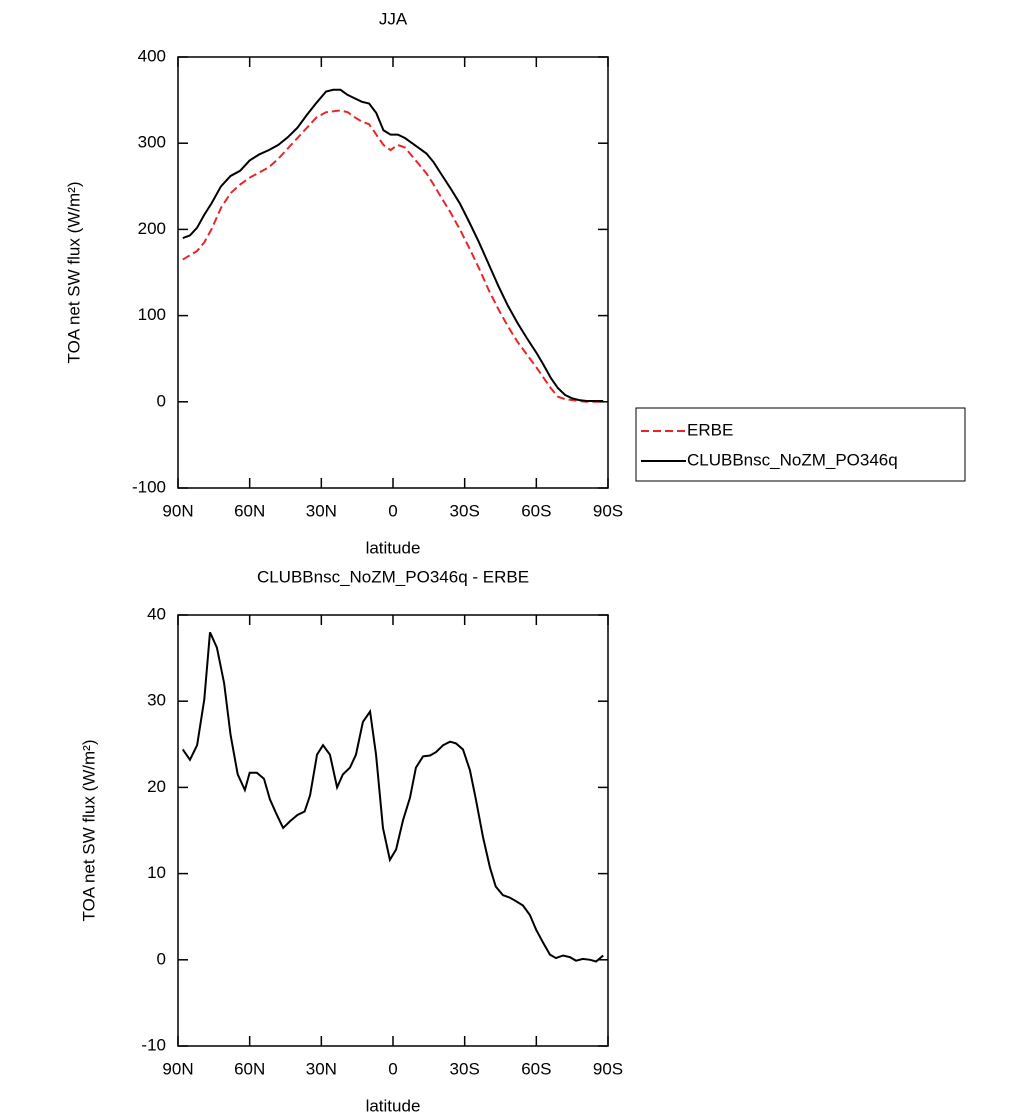 This screenshot has height=1120, width=1030. I want to click on y-tick-label: 30, so click(156, 700).